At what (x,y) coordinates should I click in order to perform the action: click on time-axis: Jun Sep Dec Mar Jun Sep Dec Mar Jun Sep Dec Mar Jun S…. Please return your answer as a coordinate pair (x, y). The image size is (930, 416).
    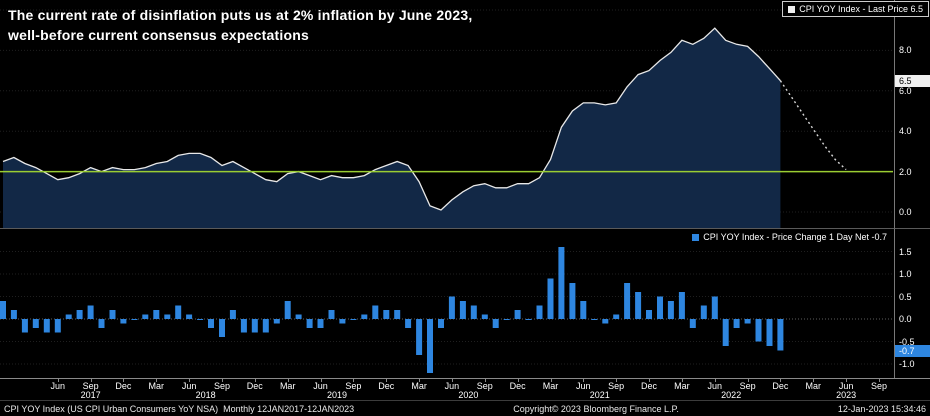
    Looking at the image, I should click on (465, 389).